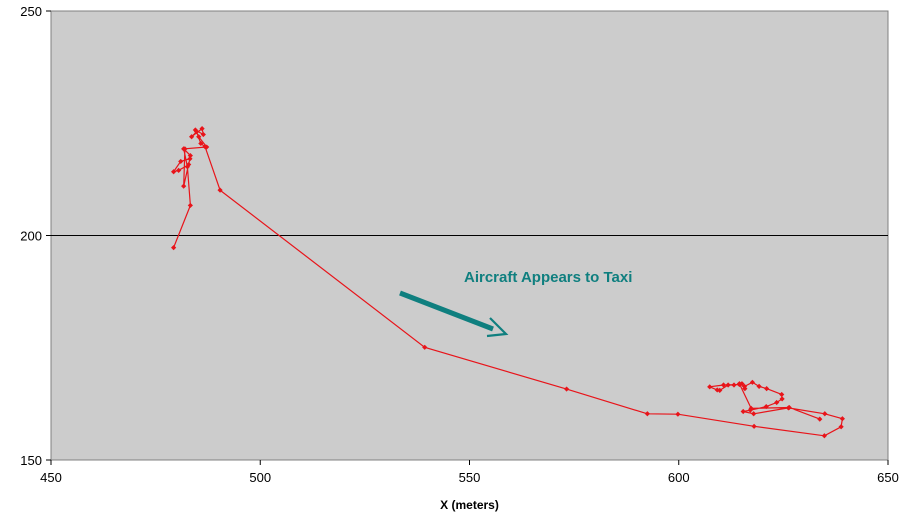 This screenshot has height=515, width=902. Describe the element at coordinates (497, 327) in the screenshot. I see `arrow-head` at that location.